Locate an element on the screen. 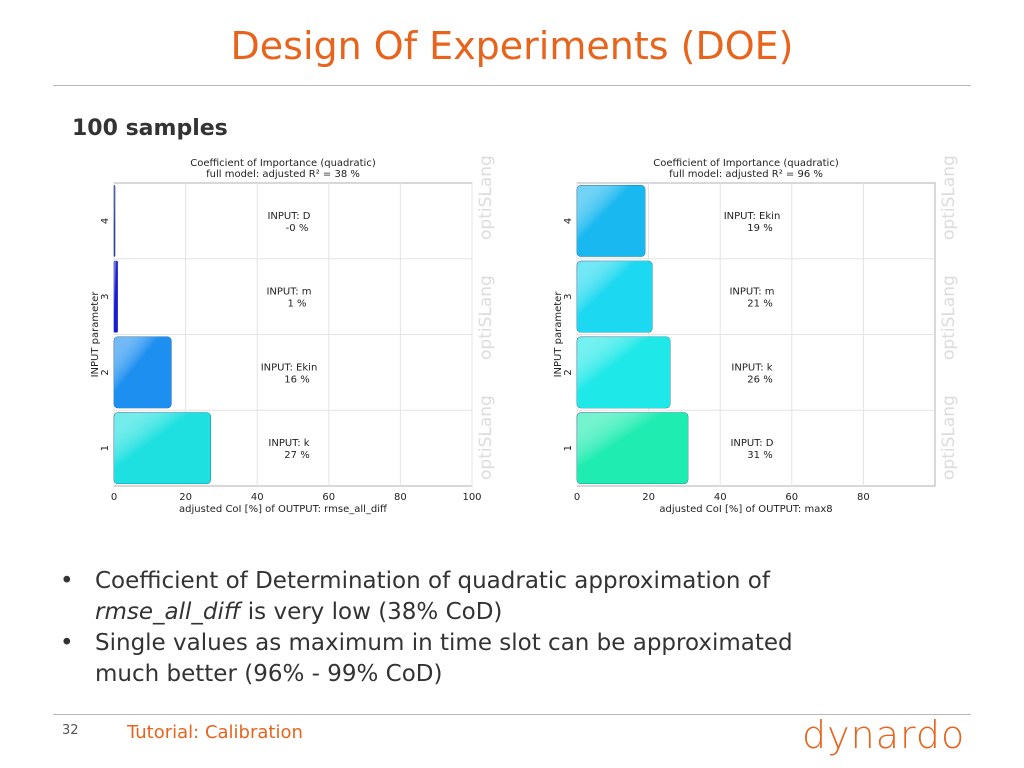 The width and height of the screenshot is (1024, 768). value-label: 19 % is located at coordinates (759, 228).